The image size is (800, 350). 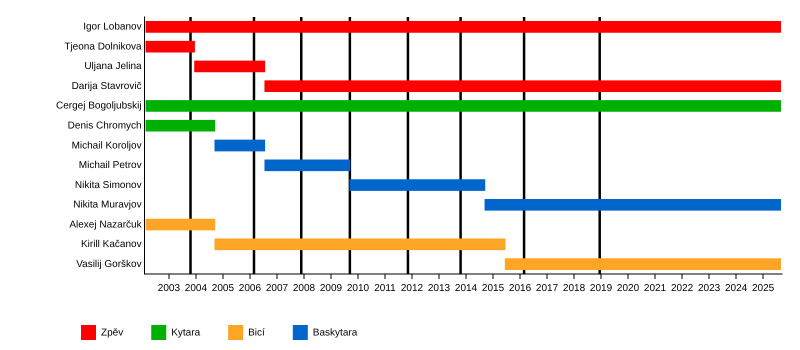 I want to click on y-tick-label: Denis Chromych, so click(x=105, y=126).